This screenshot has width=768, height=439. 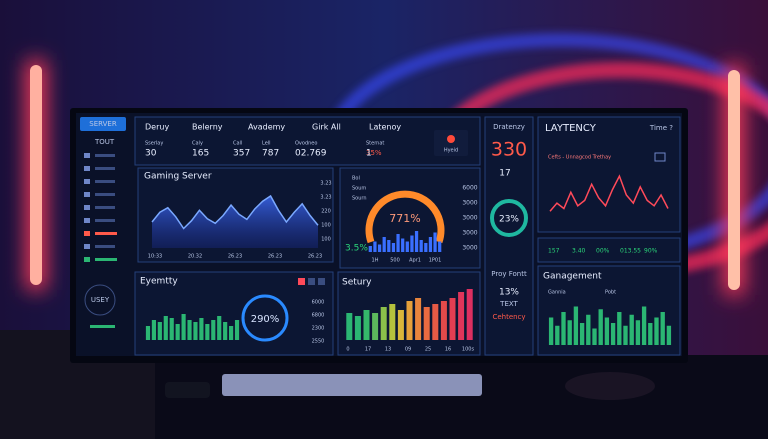 I want to click on metric-value: 1, so click(x=369, y=154).